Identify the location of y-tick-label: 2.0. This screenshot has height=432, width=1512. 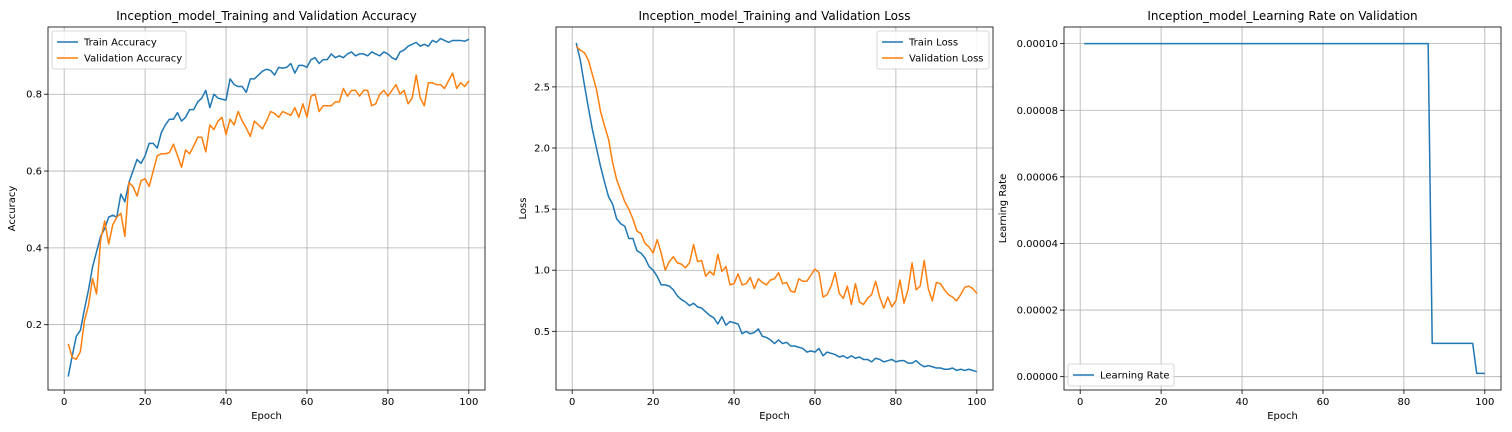
(542, 149).